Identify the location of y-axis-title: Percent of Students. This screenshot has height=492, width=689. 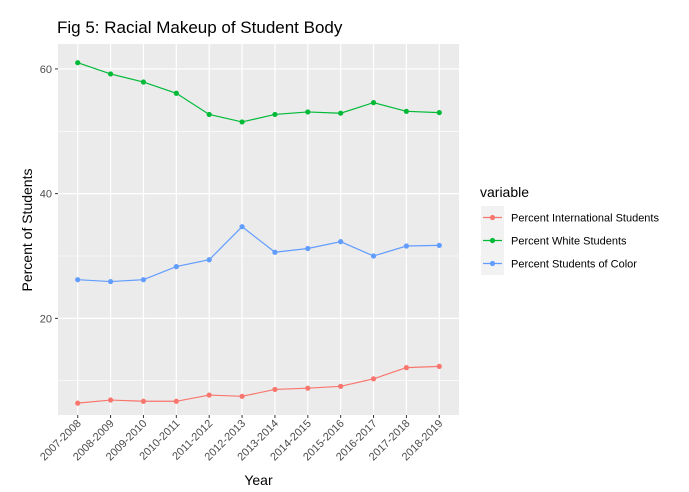
(27, 230).